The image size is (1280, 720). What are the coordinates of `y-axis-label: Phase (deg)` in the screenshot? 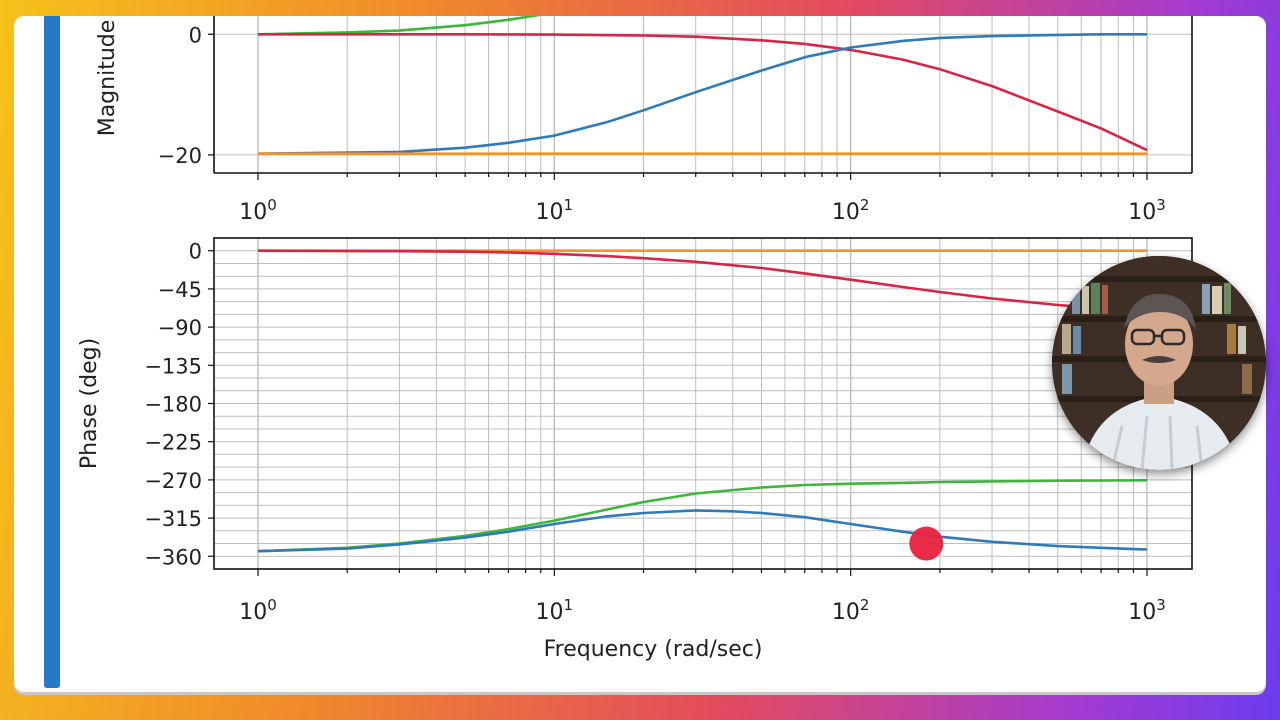 It's located at (89, 403).